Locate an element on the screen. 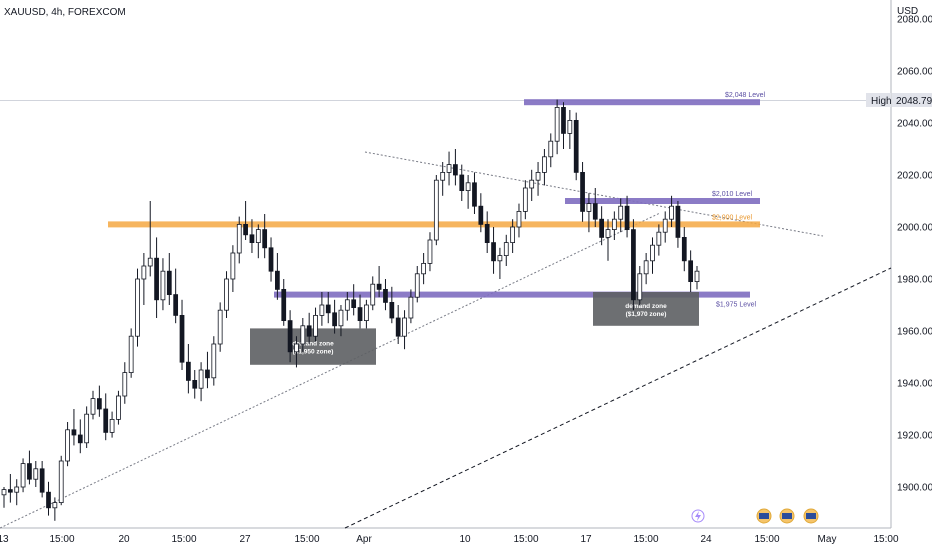 This screenshot has height=550, width=932. price-tick-label: 1940.00 is located at coordinates (914, 384).